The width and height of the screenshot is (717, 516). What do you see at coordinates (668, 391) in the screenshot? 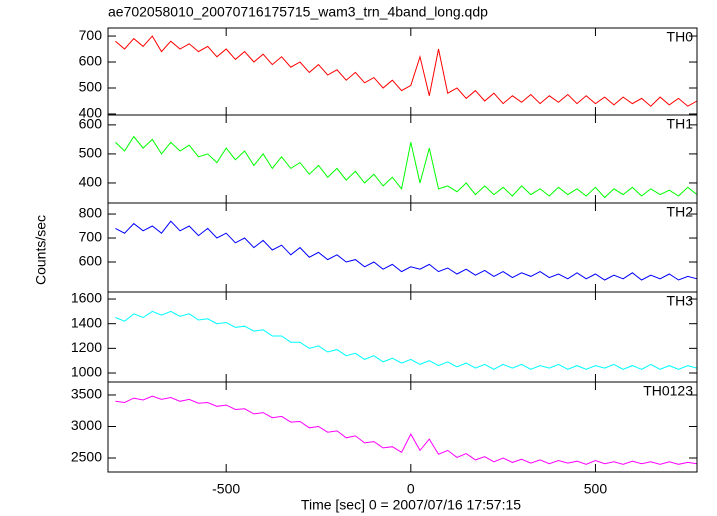
I see `panel-label: TH0123` at bounding box center [668, 391].